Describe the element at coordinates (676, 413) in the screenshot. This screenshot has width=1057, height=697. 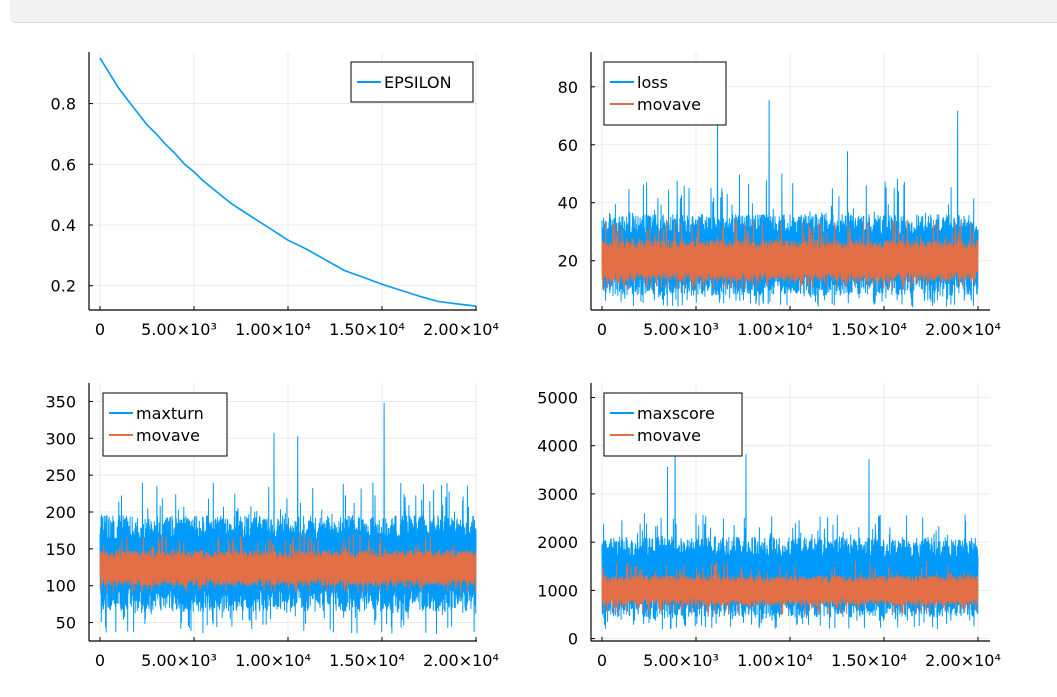
I see `legend-label: maxscore` at that location.